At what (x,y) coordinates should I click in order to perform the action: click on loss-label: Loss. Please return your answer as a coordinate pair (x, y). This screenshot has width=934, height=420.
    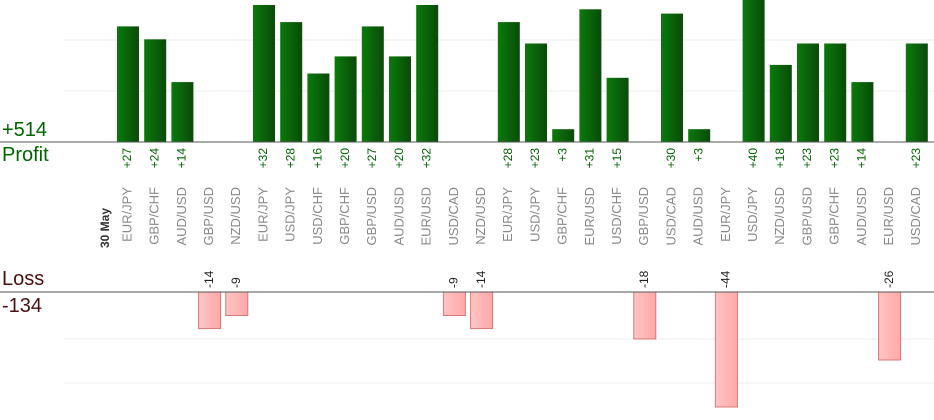
    Looking at the image, I should click on (23, 279).